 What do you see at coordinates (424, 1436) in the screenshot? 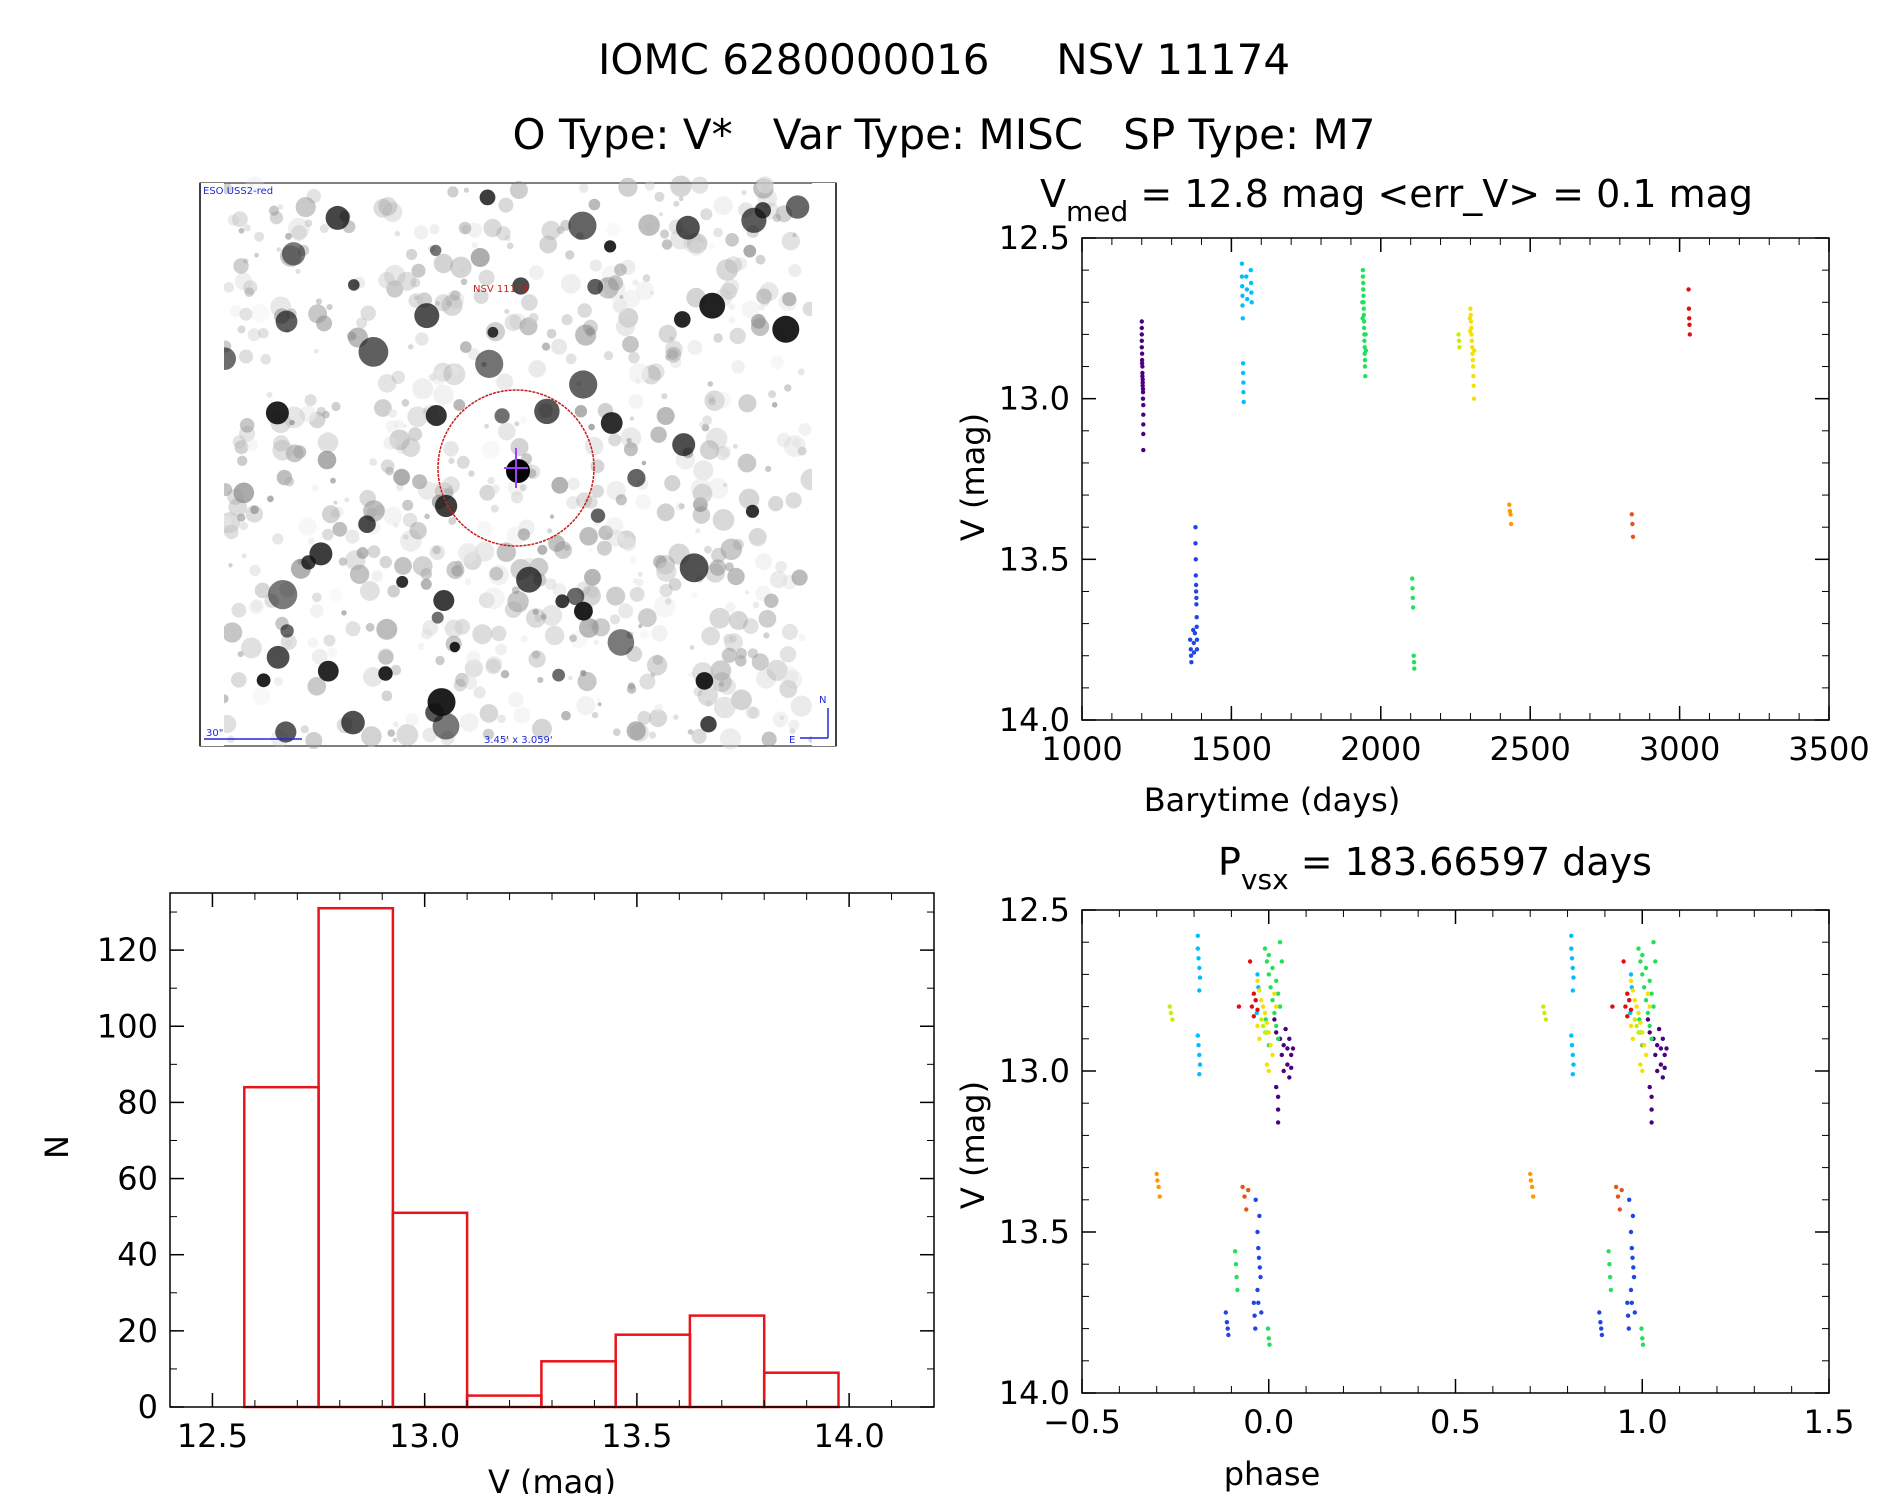
I see `histogram-xtick-label: 13.0` at bounding box center [424, 1436].